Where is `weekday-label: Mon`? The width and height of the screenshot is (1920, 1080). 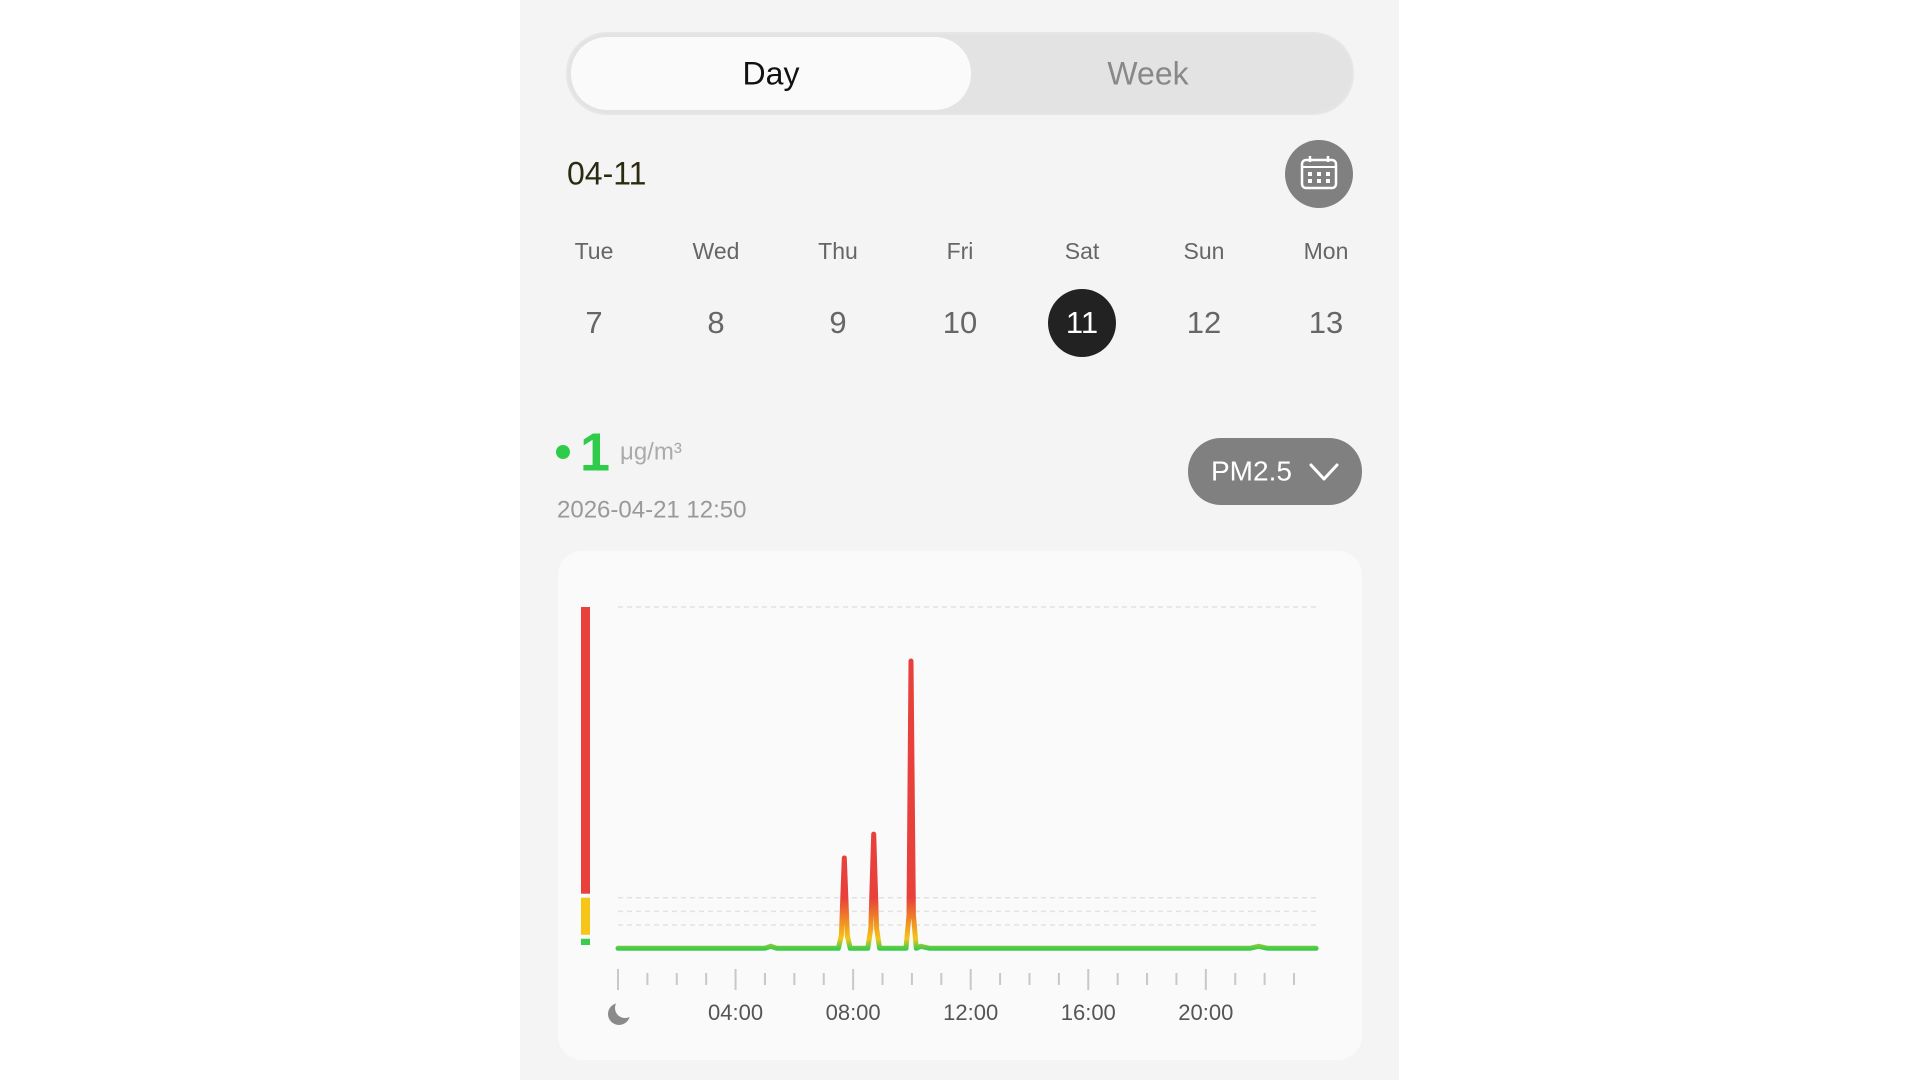
weekday-label: Mon is located at coordinates (1326, 251).